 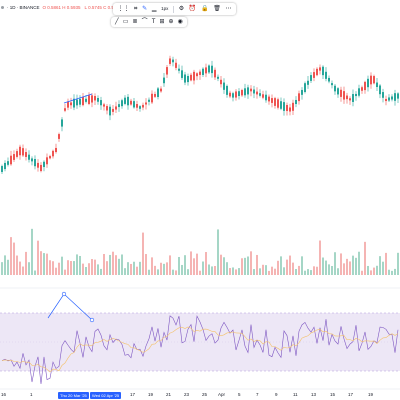 What do you see at coordinates (187, 394) in the screenshot?
I see `x-tick: 23` at bounding box center [187, 394].